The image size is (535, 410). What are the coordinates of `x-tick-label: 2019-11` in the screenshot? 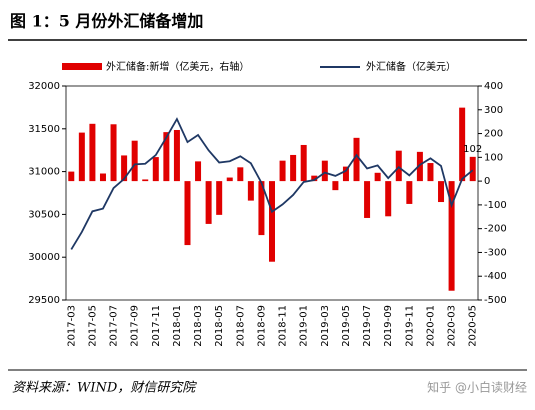 It's located at (409, 326).